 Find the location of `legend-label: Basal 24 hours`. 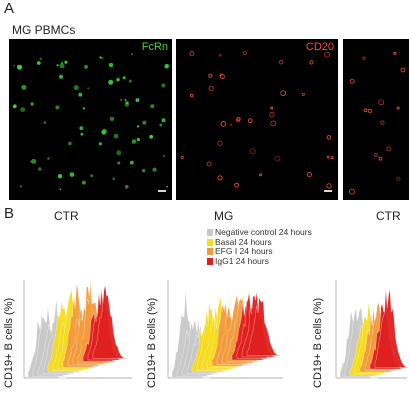

legend-label: Basal 24 hours is located at coordinates (243, 241).